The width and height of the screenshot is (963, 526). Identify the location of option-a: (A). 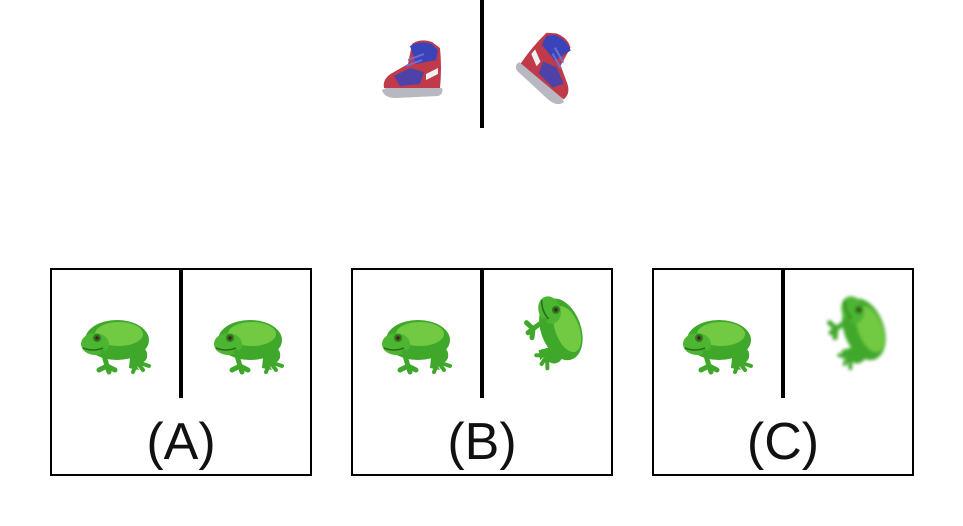
(181, 372).